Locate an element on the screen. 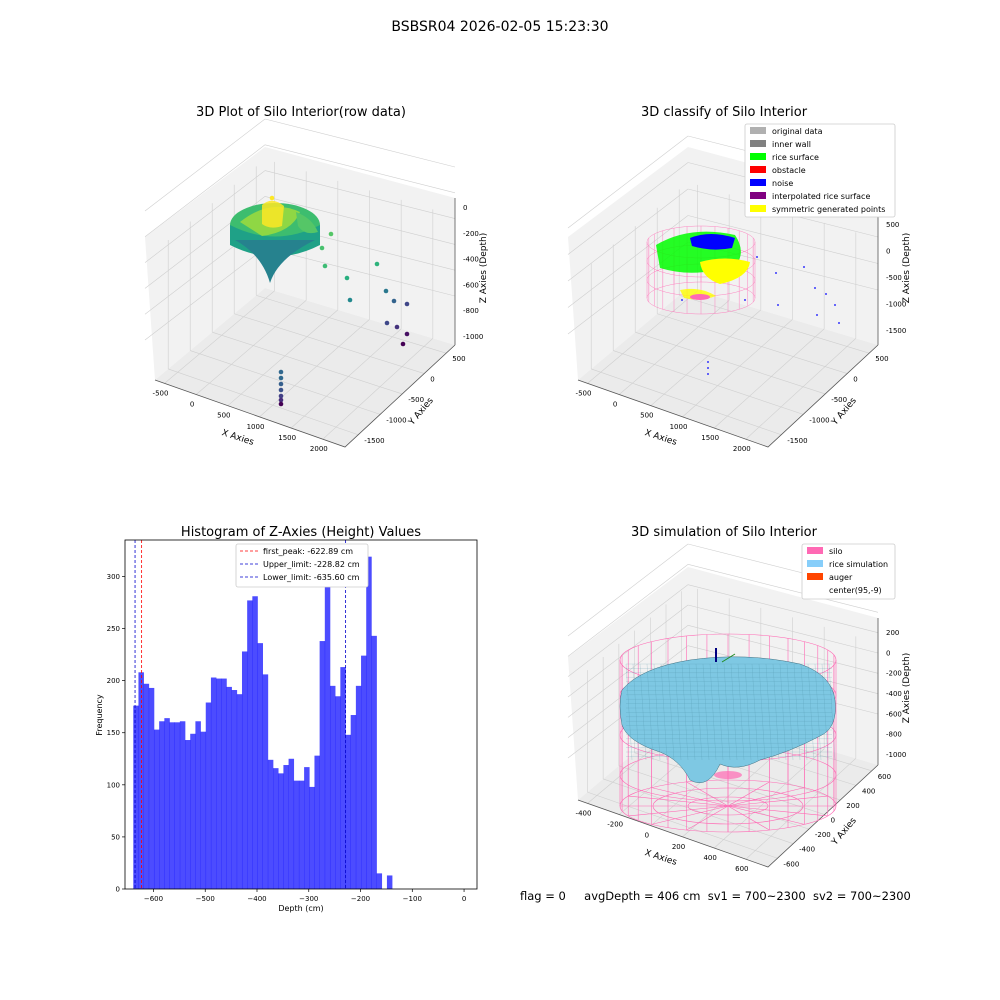  x-tick-label: −600 is located at coordinates (153, 899).